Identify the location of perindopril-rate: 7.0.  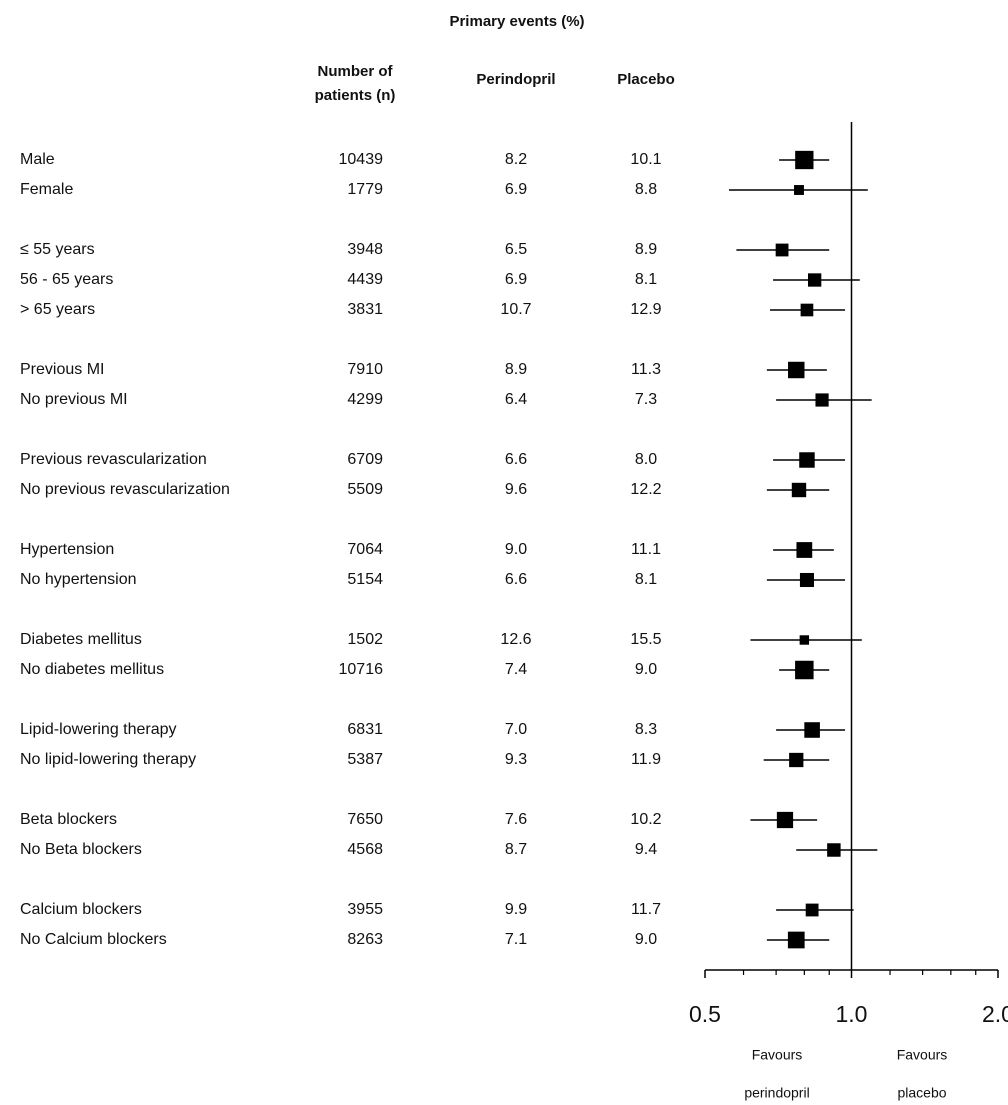
(516, 729).